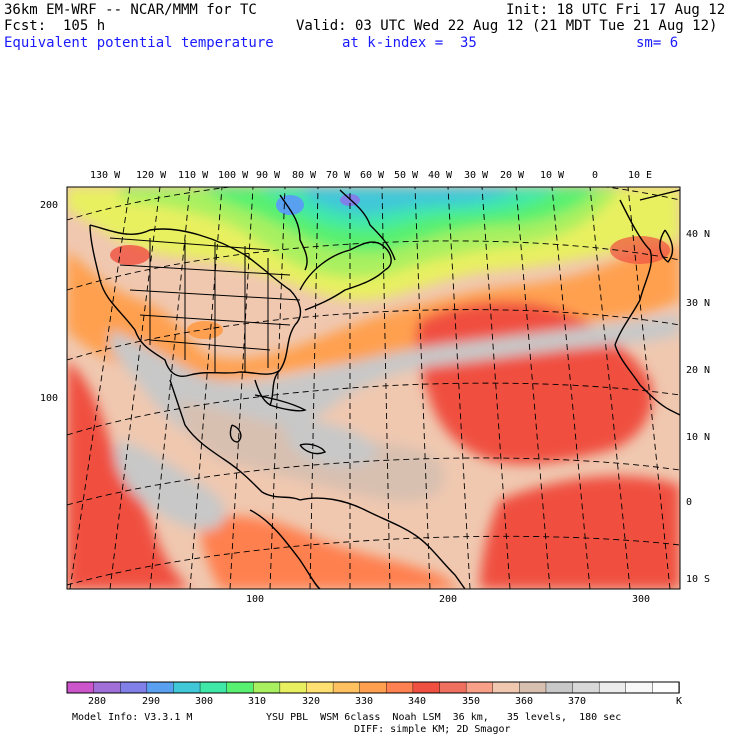  What do you see at coordinates (372, 175) in the screenshot?
I see `lon-label: 60 W` at bounding box center [372, 175].